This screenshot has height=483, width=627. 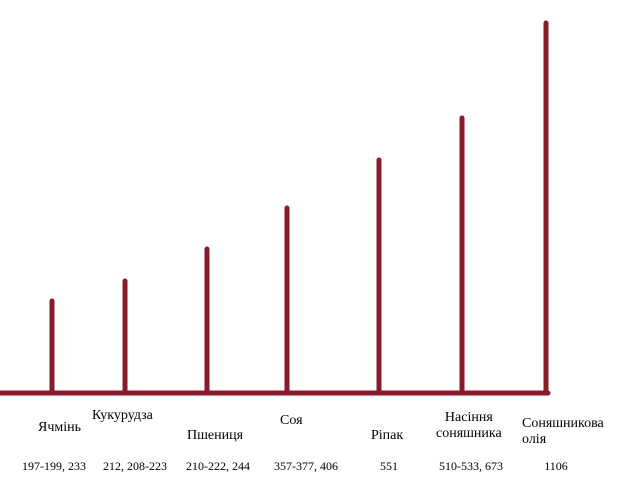 I want to click on item-prices: 197-199, 233, so click(x=54, y=466).